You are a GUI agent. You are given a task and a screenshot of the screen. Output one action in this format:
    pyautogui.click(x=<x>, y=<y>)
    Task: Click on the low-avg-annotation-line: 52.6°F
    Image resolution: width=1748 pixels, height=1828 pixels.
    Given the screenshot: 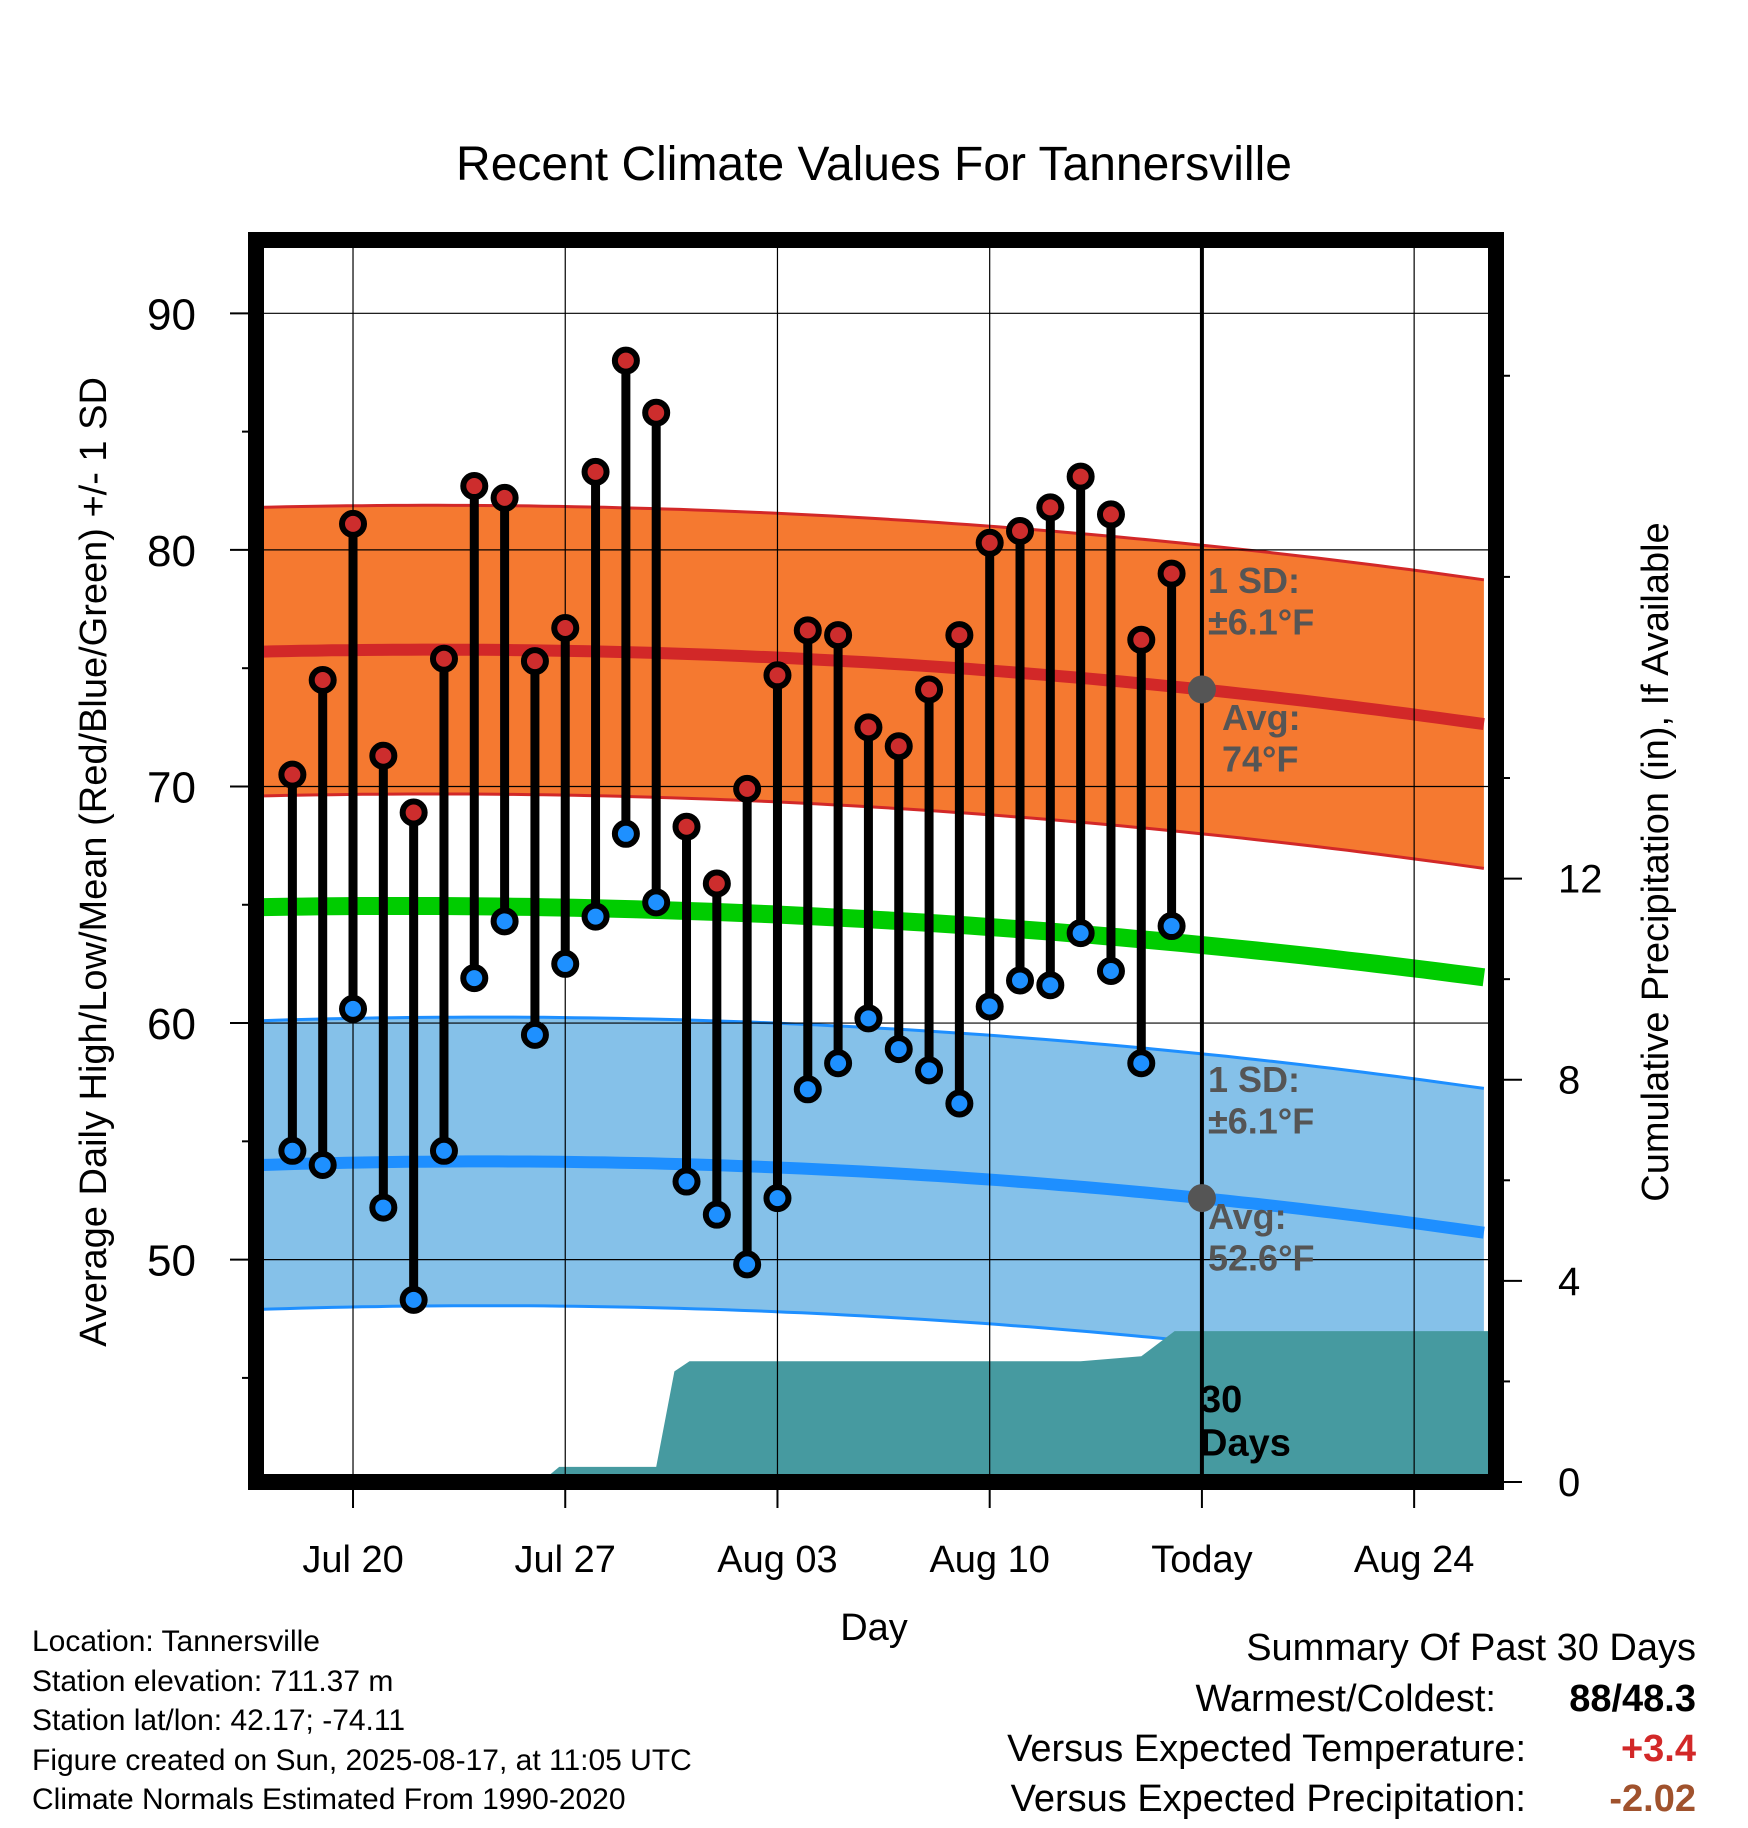 What is the action you would take?
    pyautogui.click(x=1261, y=1257)
    